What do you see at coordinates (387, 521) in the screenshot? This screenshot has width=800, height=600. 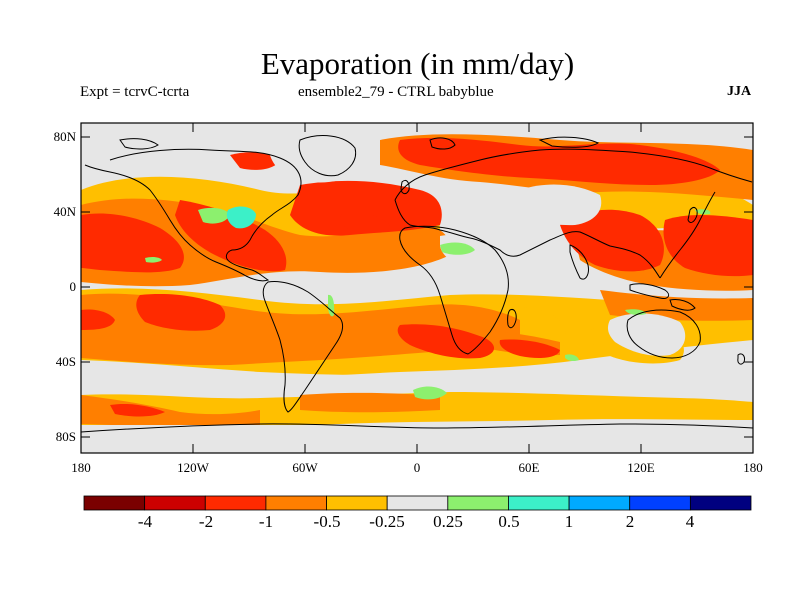 I see `colorbar-label: -0.25` at bounding box center [387, 521].